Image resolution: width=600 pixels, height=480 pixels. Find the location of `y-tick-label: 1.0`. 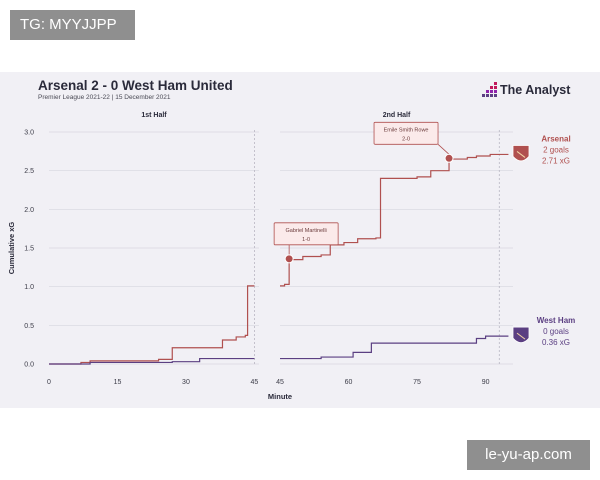

y-tick-label: 1.0 is located at coordinates (29, 287).